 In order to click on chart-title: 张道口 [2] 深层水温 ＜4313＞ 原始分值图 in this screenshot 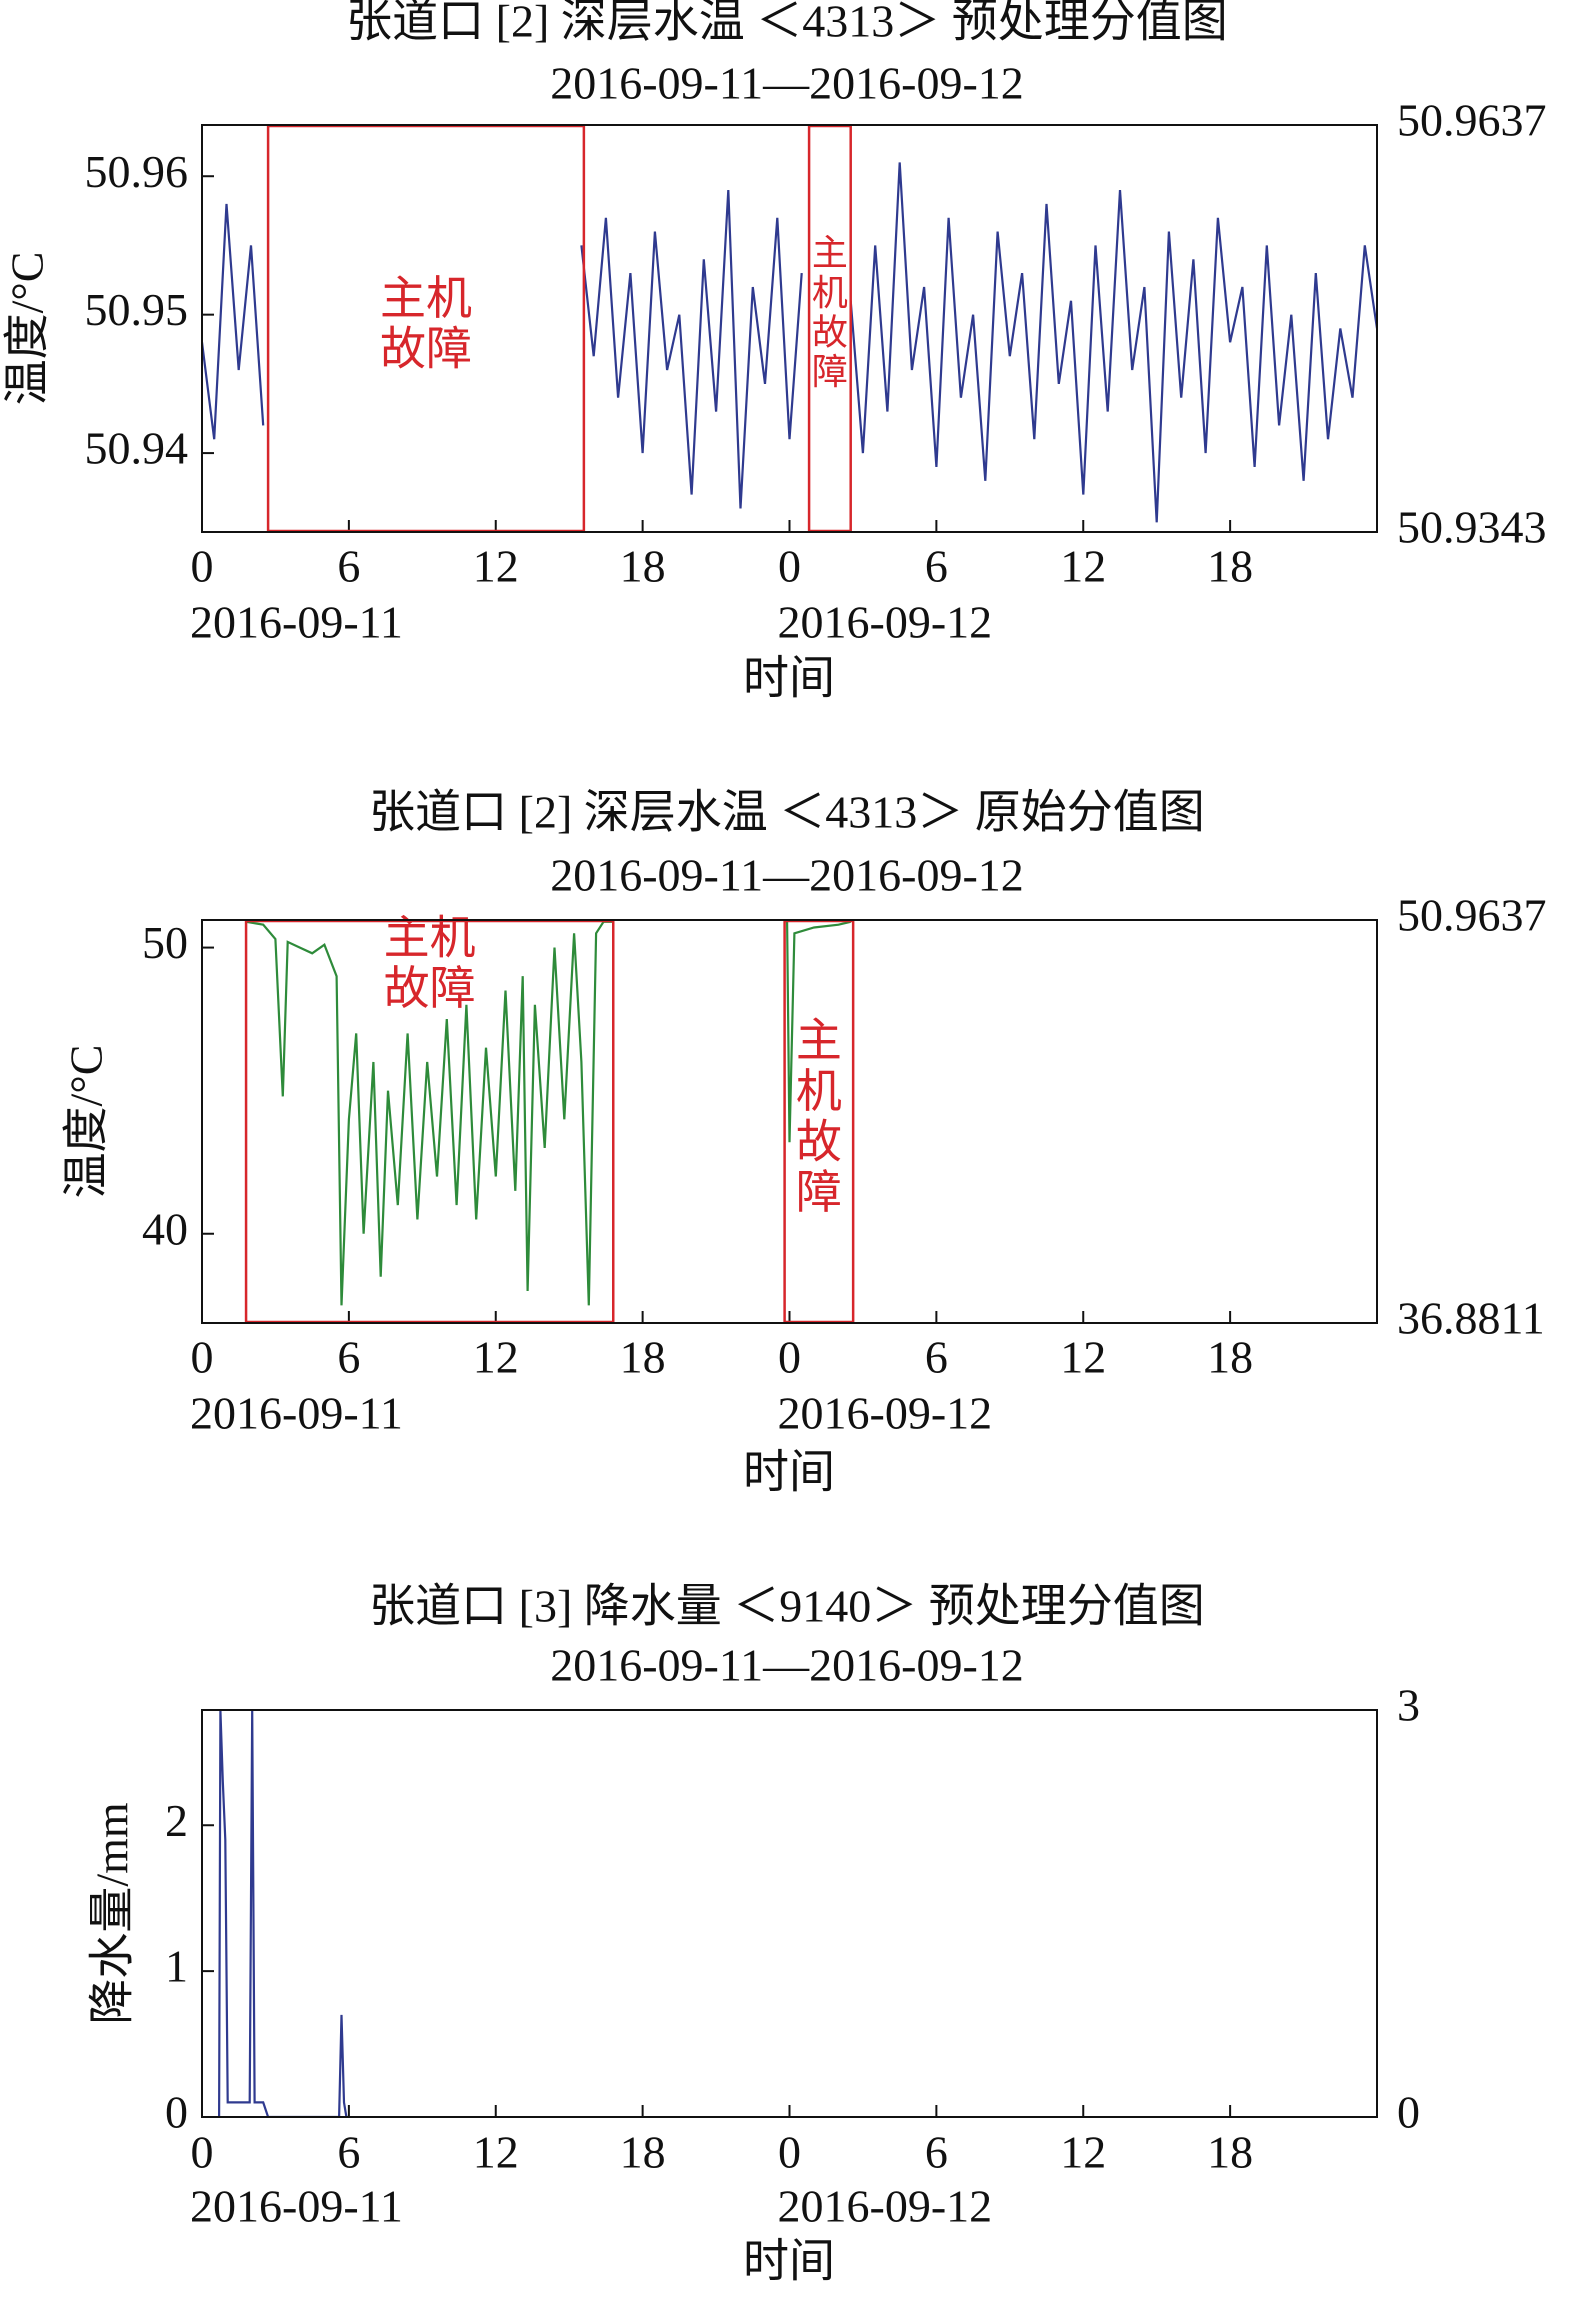, I will do `click(787, 812)`.